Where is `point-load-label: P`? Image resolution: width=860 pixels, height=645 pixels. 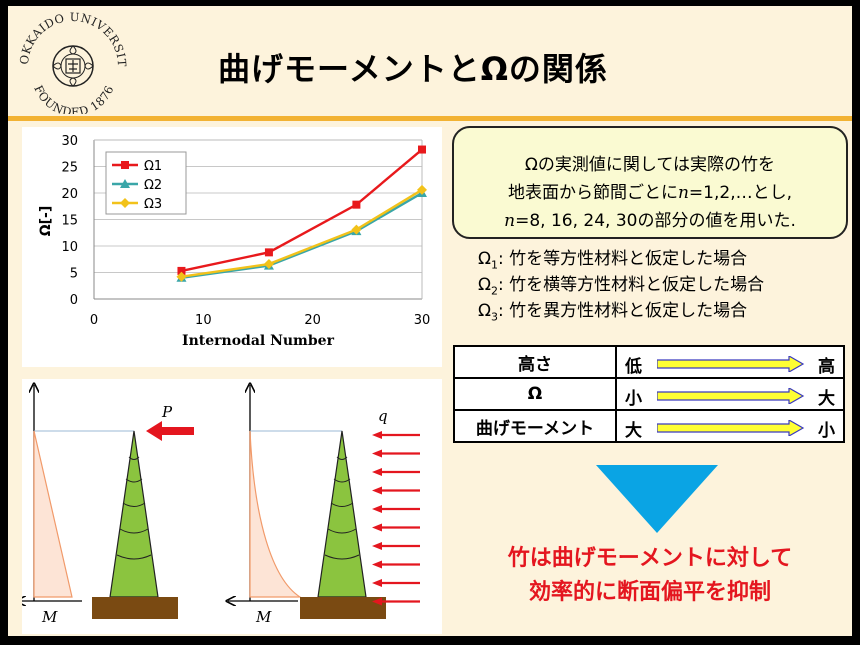 point-load-label: P is located at coordinates (167, 412).